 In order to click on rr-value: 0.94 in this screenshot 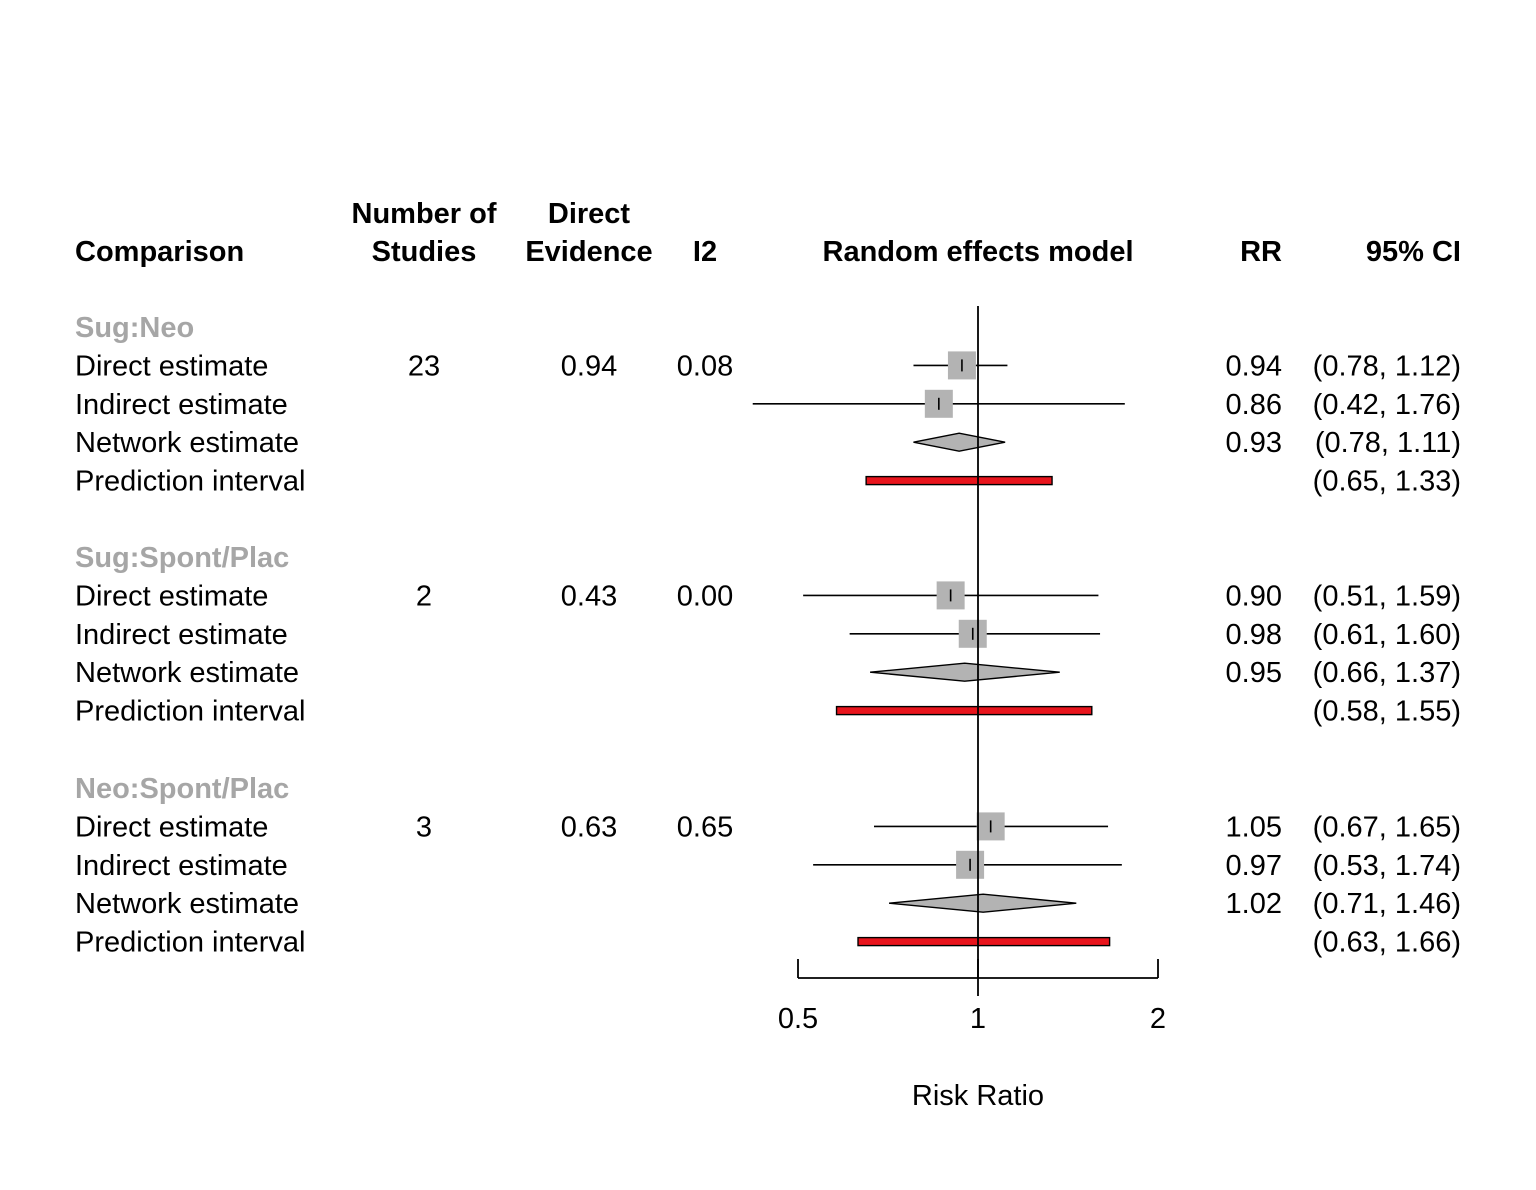, I will do `click(1254, 366)`.